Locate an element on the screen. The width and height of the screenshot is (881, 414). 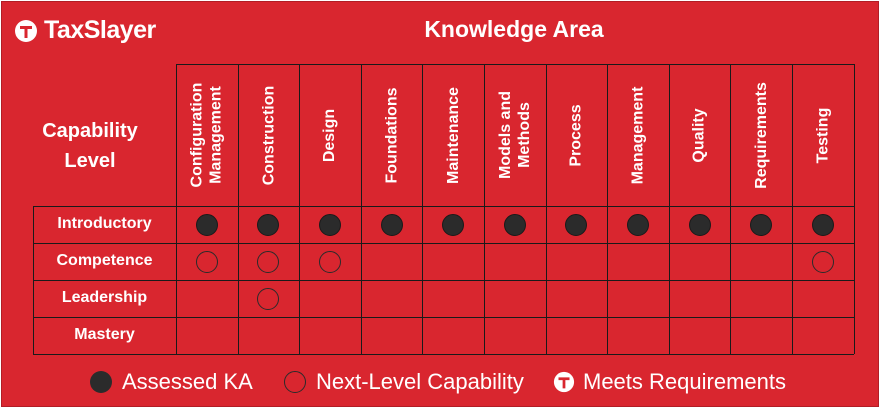
column-header: Management is located at coordinates (638, 135).